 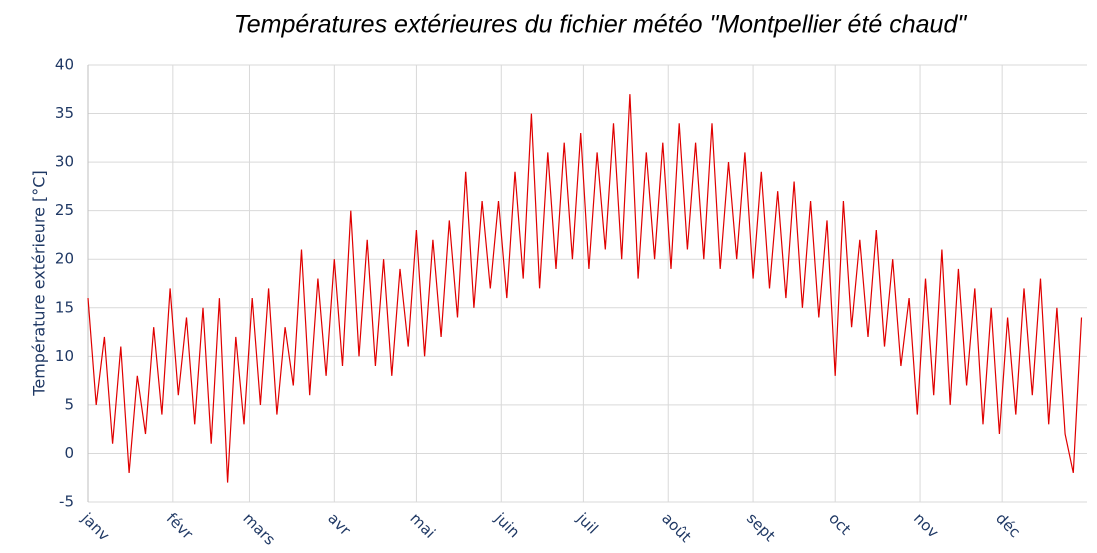 I want to click on x-tick-label: sept, so click(x=761, y=527).